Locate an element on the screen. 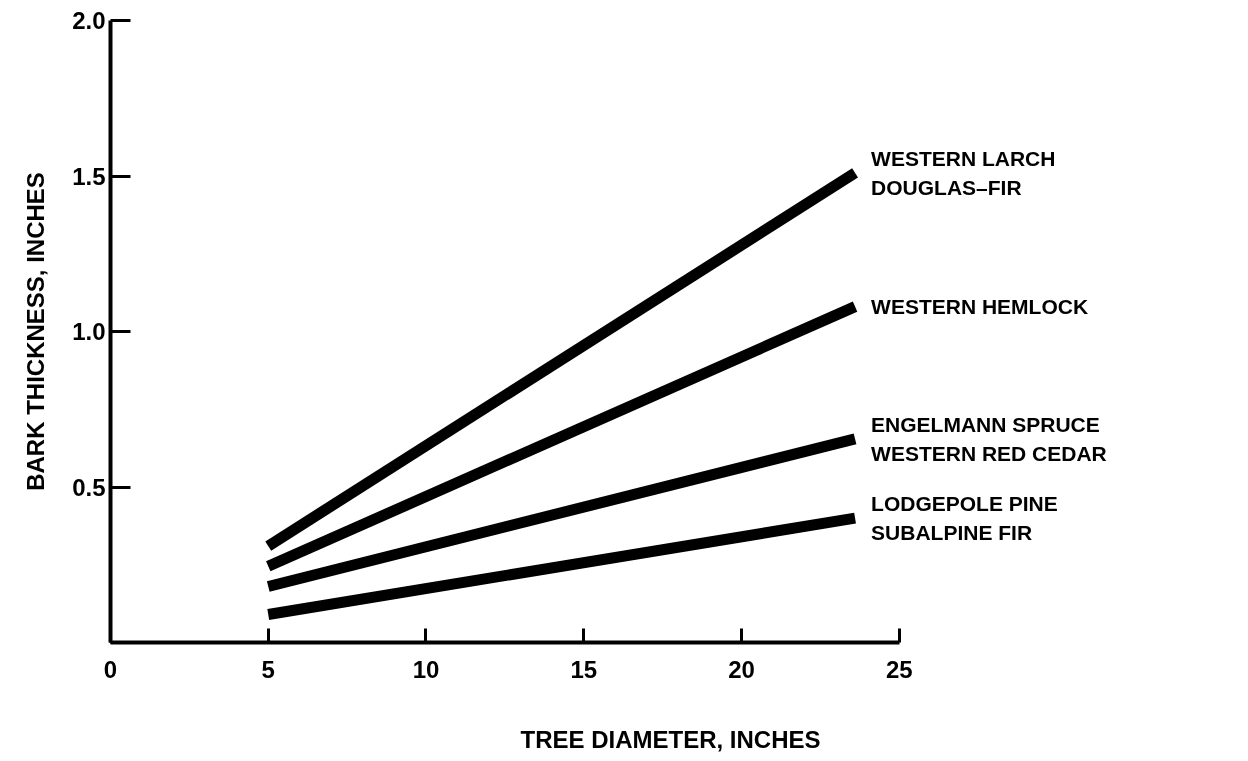  y-tick-label: 2.0 is located at coordinates (89, 20).